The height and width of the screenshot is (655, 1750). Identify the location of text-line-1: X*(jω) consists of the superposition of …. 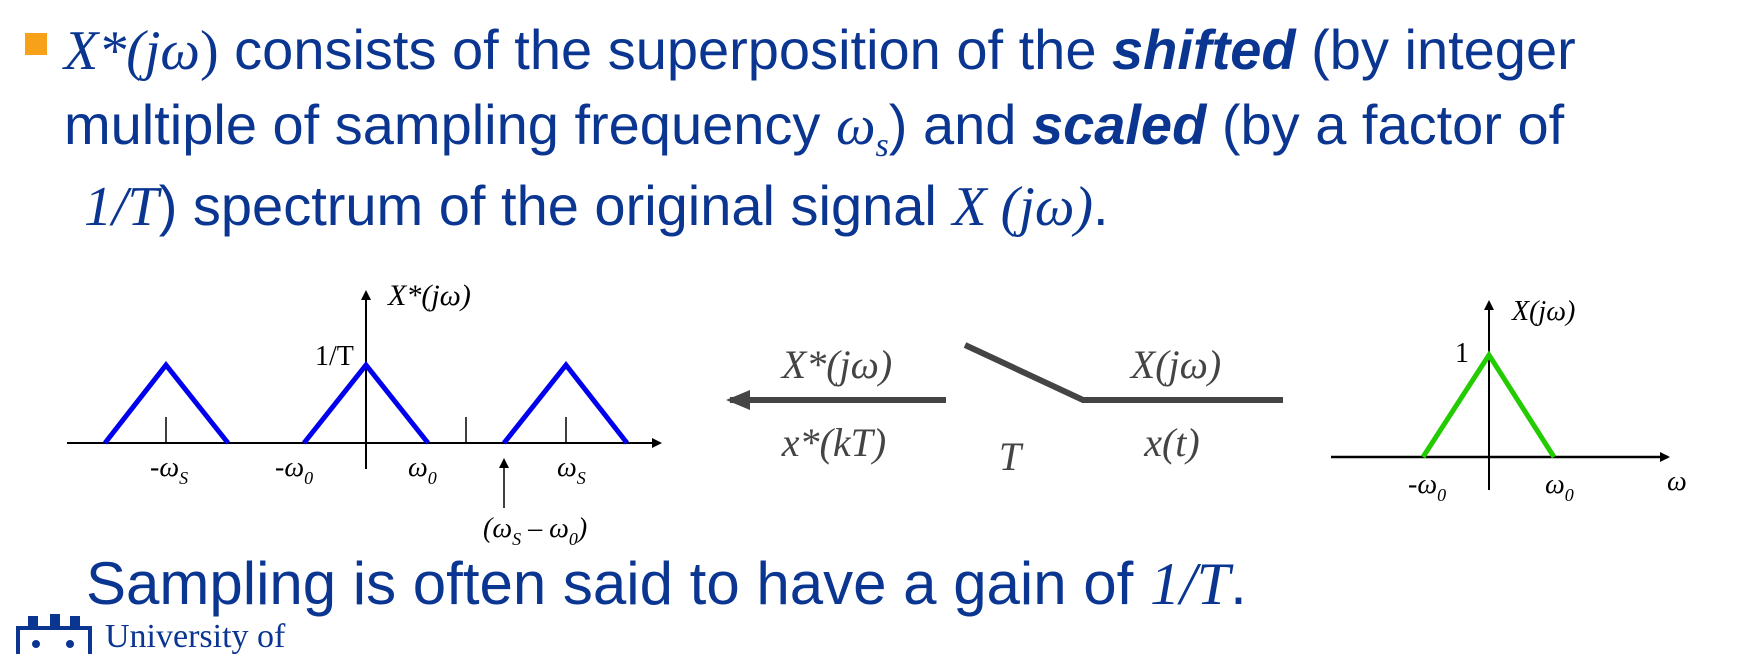
(820, 51).